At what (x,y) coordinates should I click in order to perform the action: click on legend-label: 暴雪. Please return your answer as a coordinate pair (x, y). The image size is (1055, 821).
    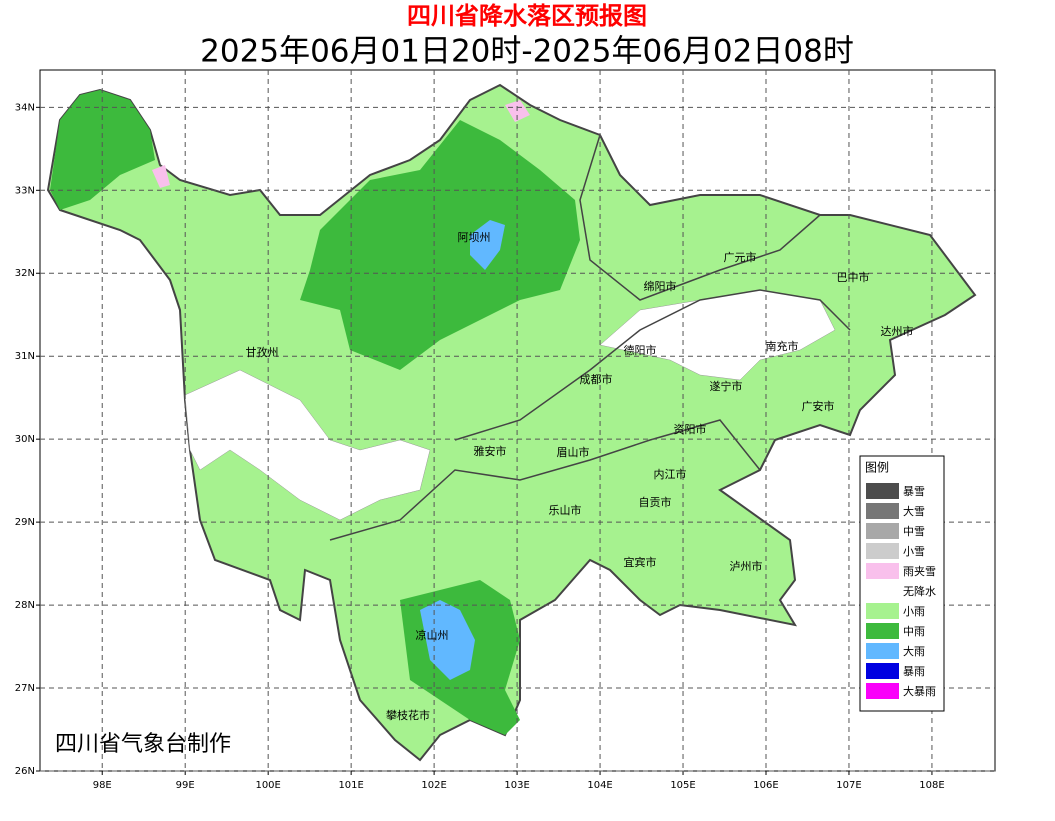
    Looking at the image, I should click on (914, 491).